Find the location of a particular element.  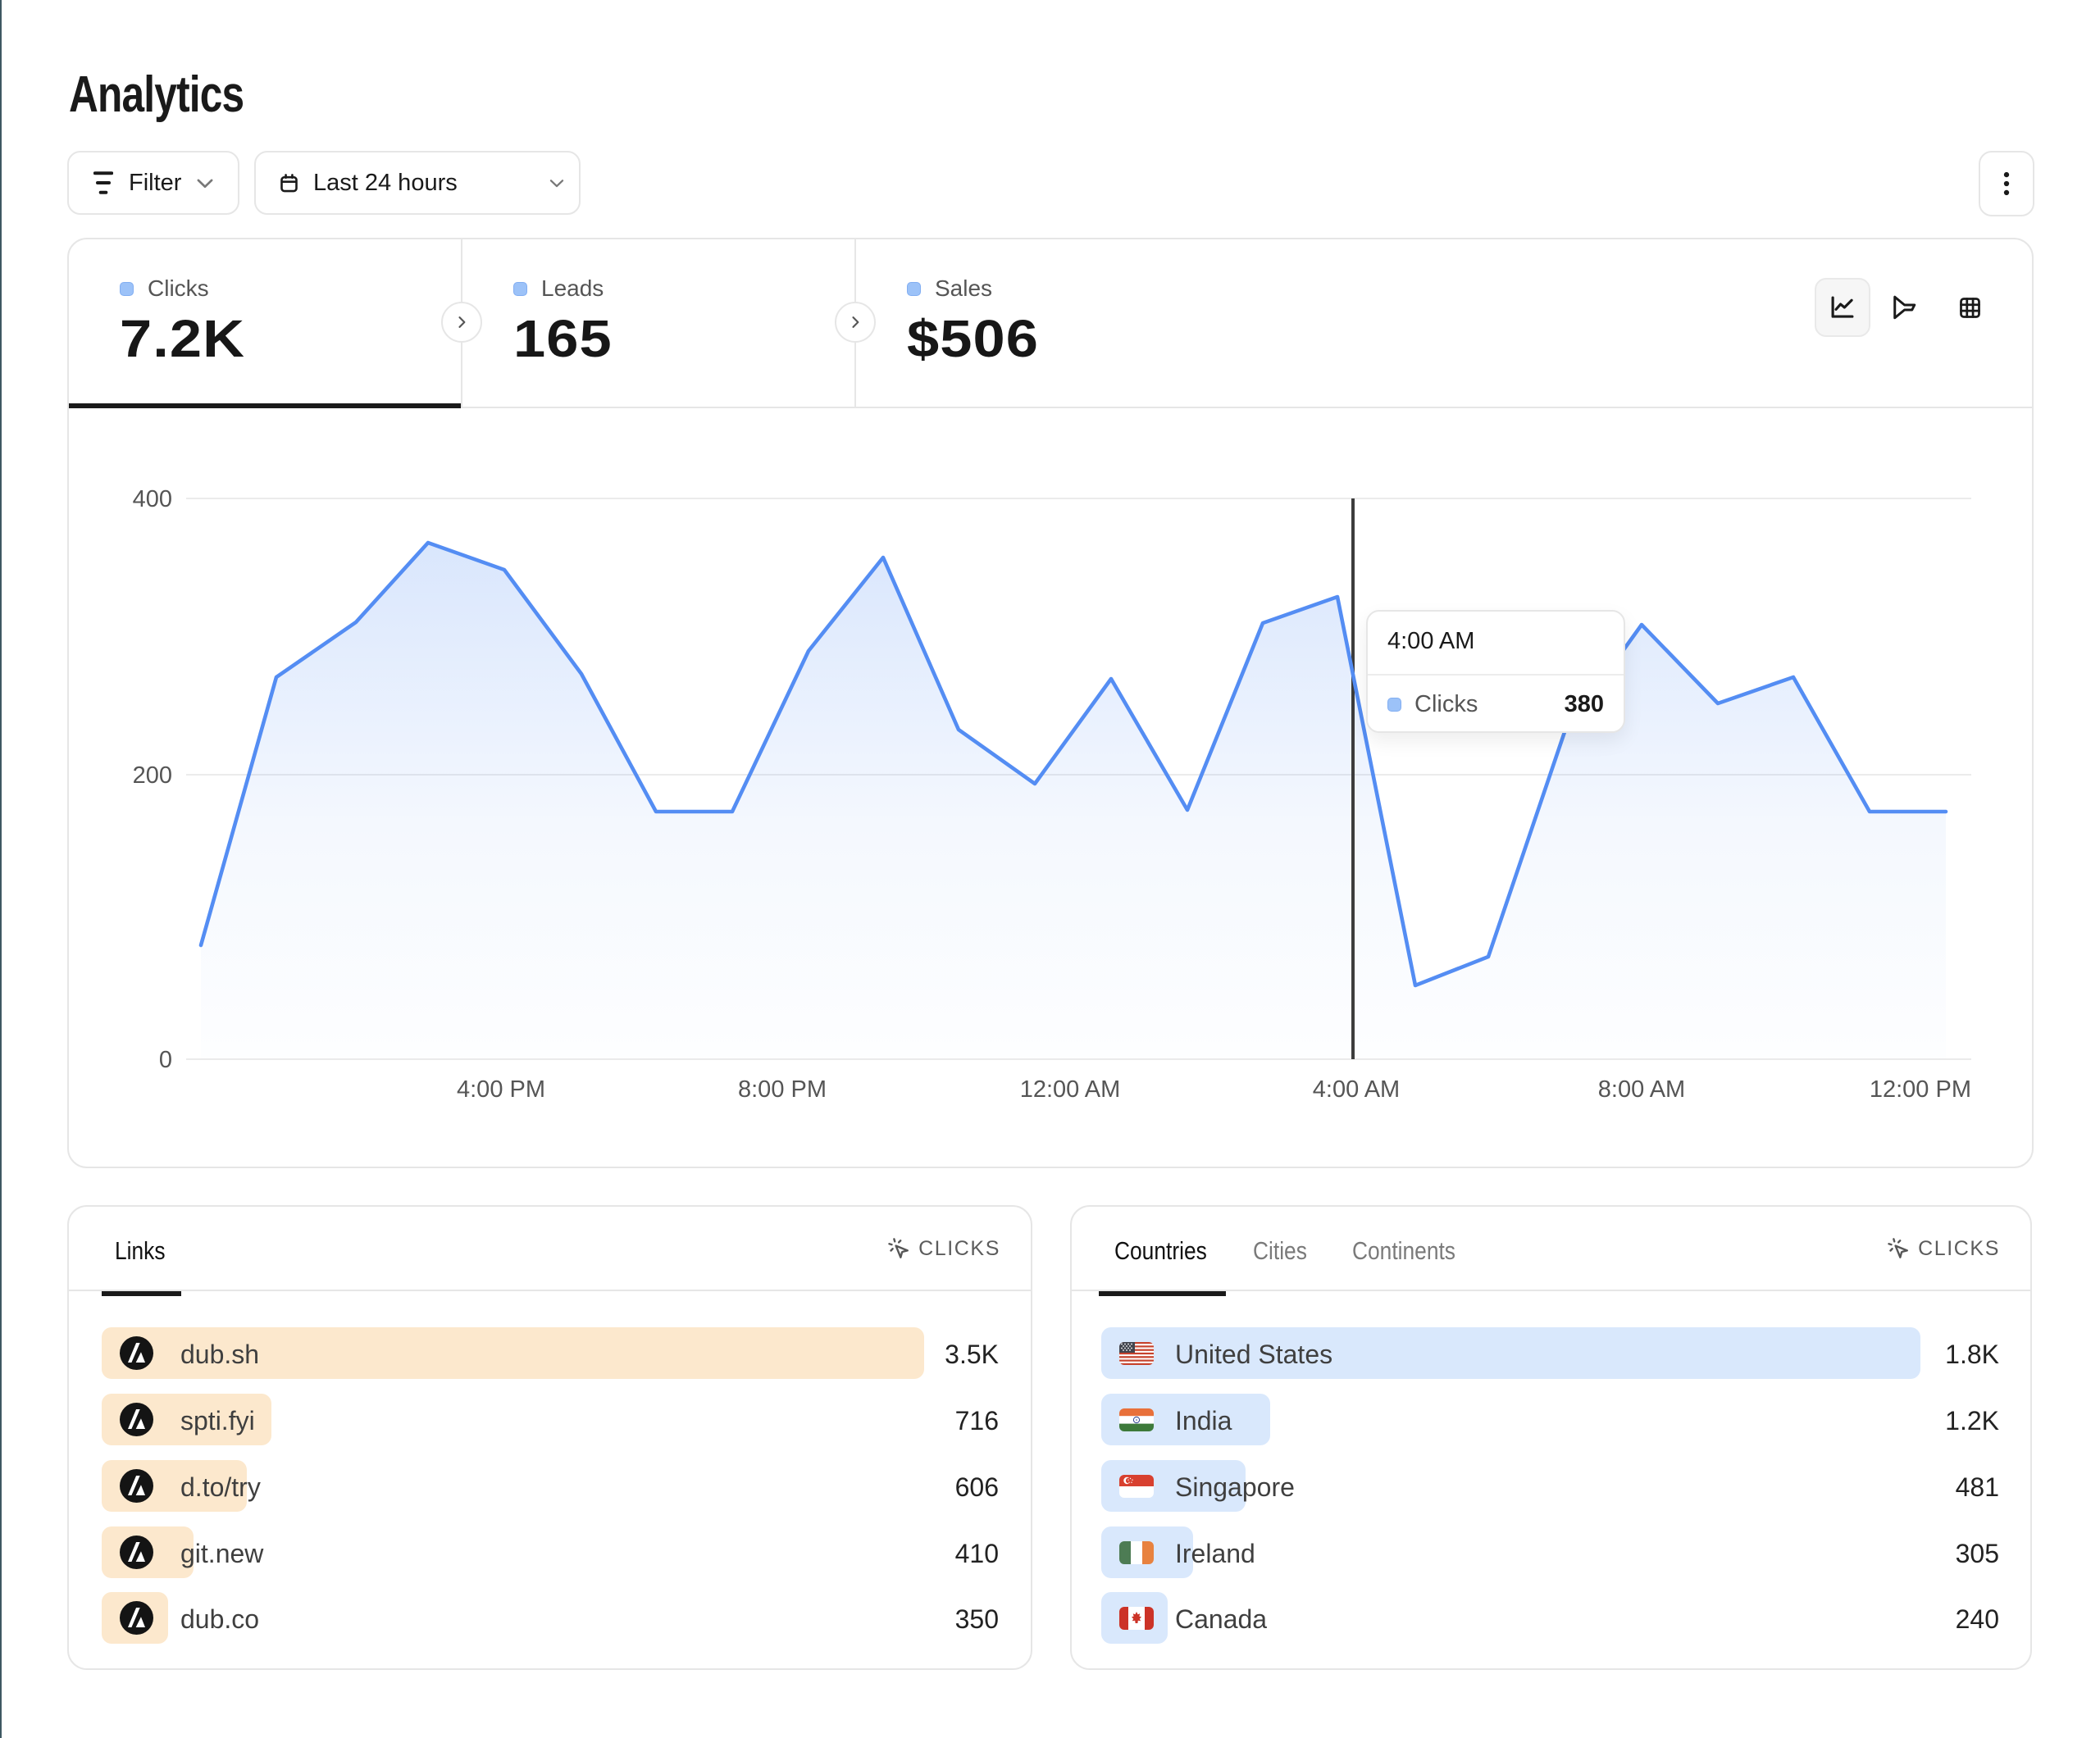

svg-text: 12:00 AM is located at coordinates (1070, 1089).